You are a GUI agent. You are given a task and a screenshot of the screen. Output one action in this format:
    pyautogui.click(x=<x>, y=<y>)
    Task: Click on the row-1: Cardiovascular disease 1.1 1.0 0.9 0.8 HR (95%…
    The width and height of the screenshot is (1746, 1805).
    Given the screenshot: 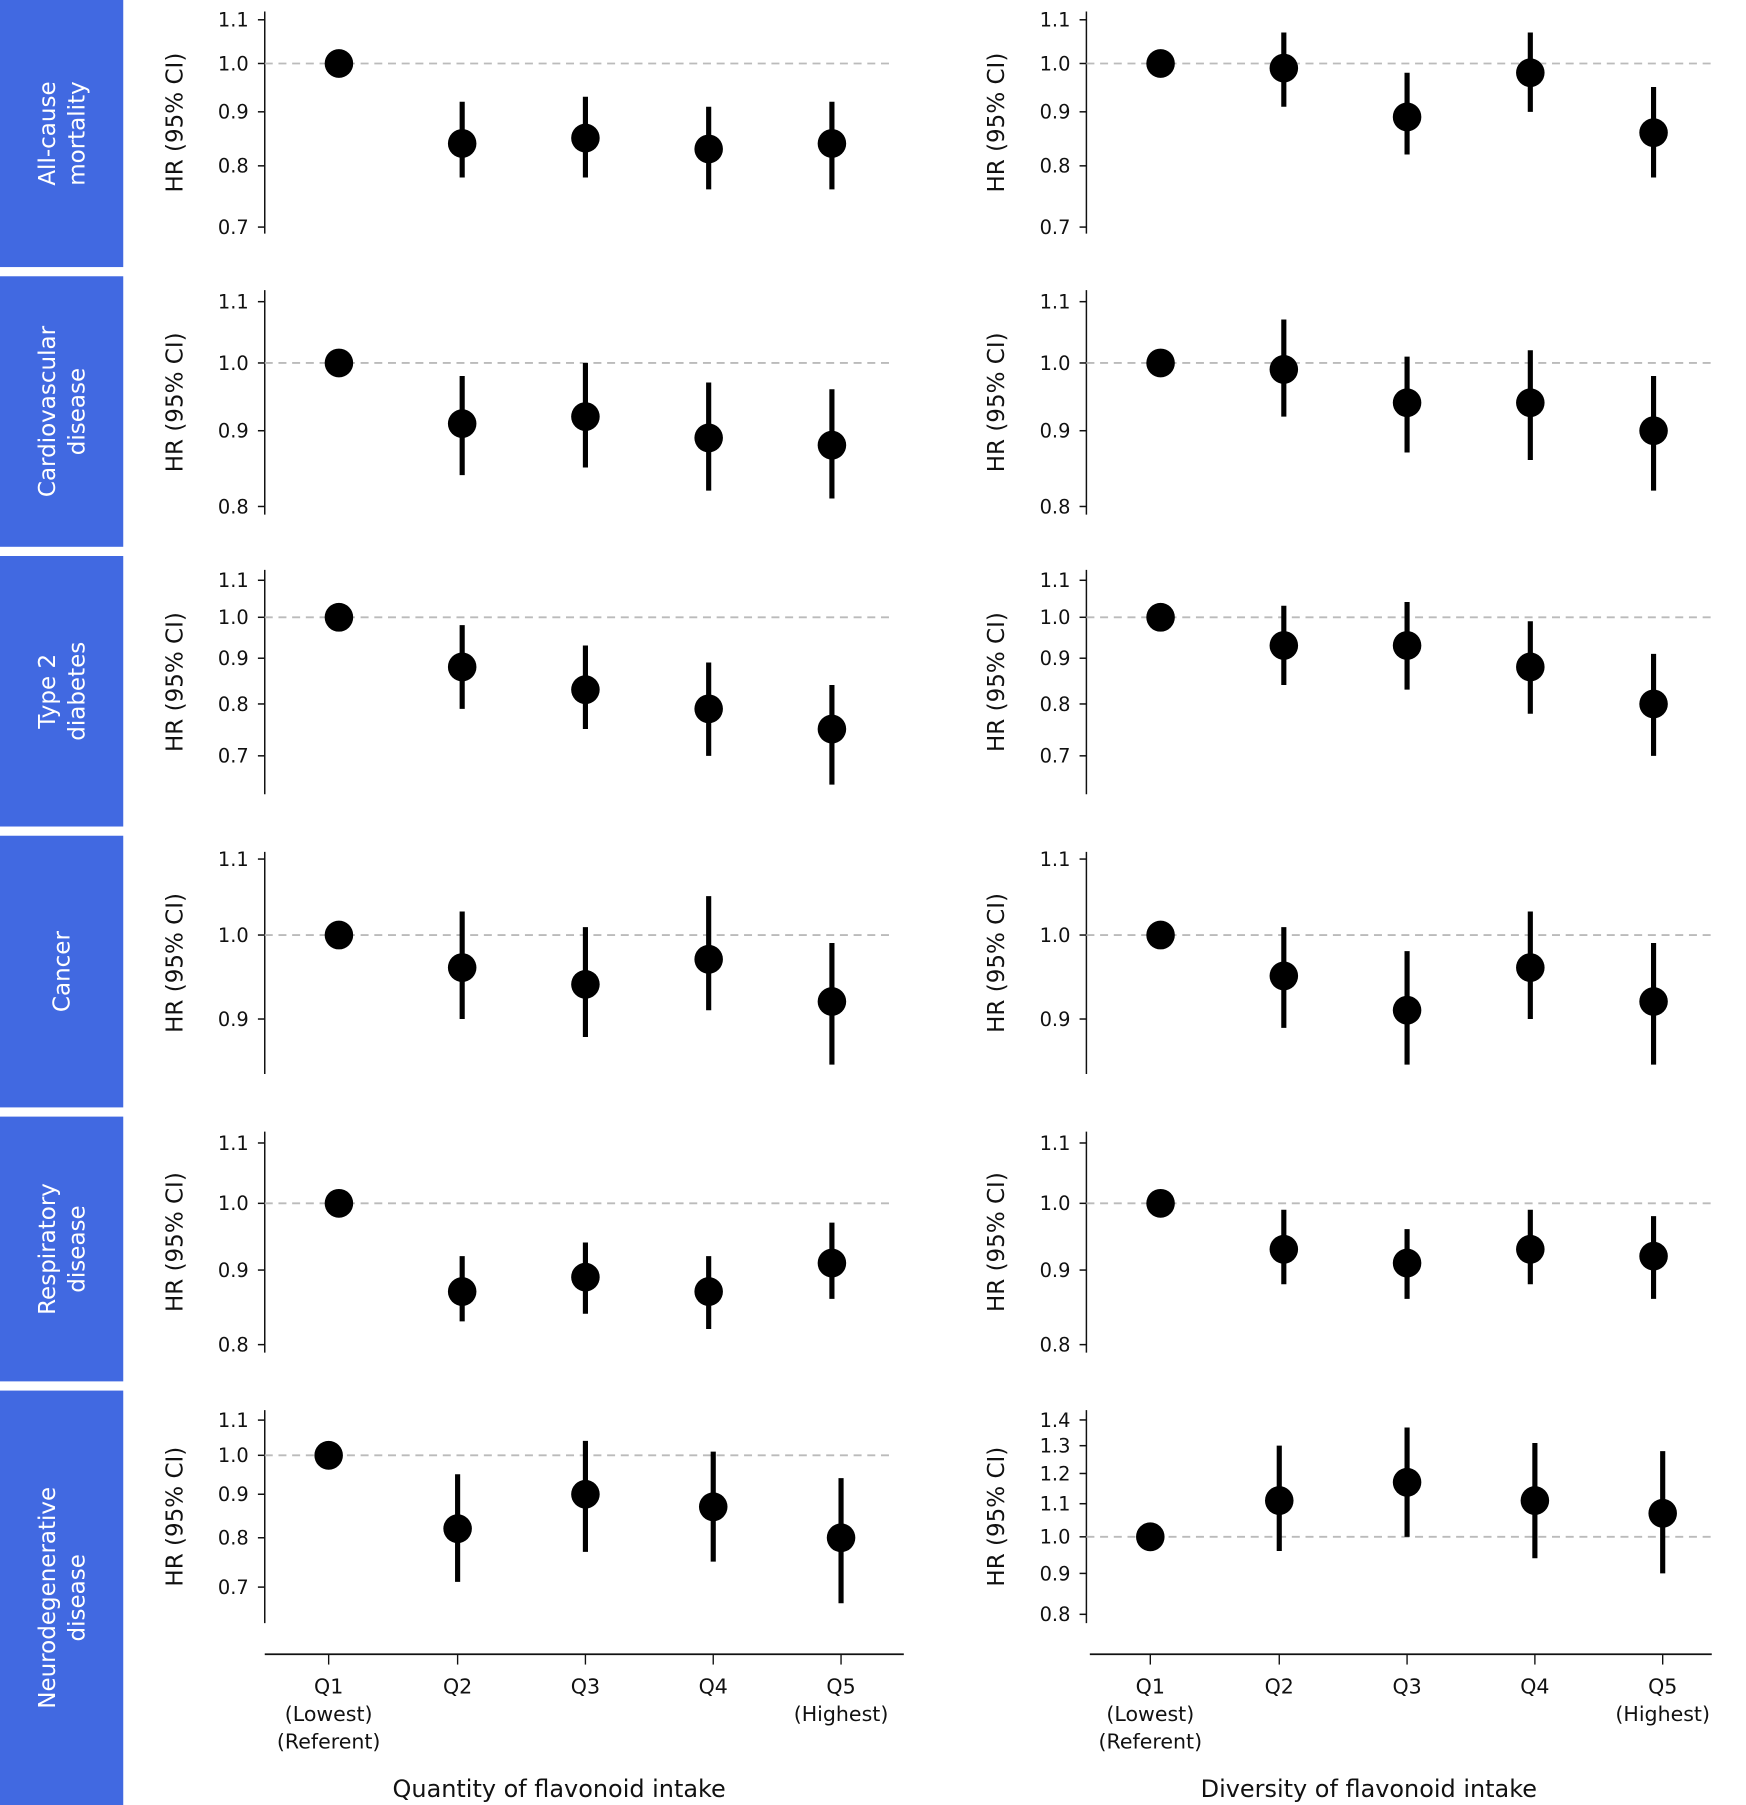 What is the action you would take?
    pyautogui.click(x=856, y=411)
    